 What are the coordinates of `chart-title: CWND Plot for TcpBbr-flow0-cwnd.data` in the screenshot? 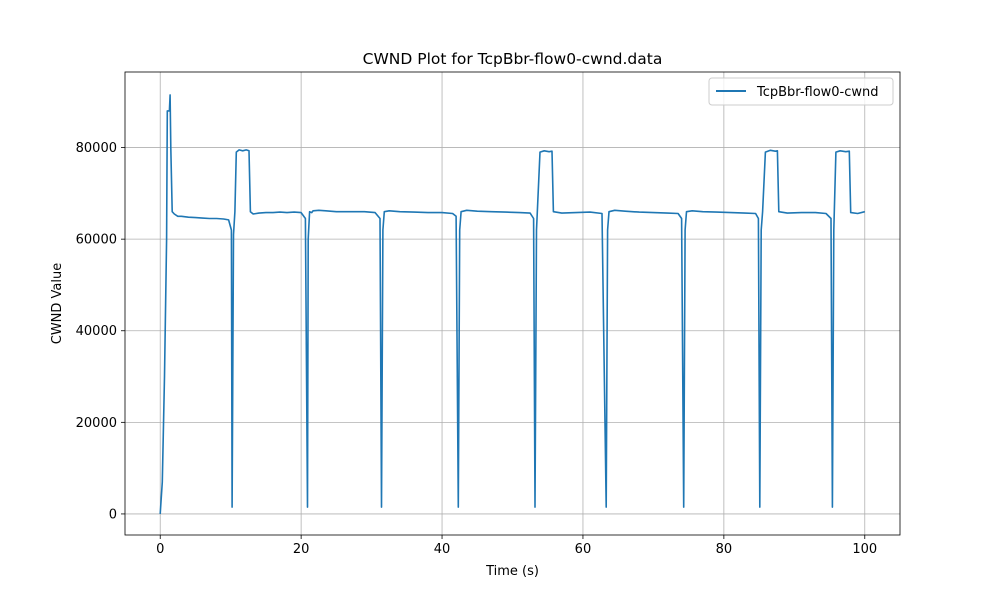 It's located at (513, 59).